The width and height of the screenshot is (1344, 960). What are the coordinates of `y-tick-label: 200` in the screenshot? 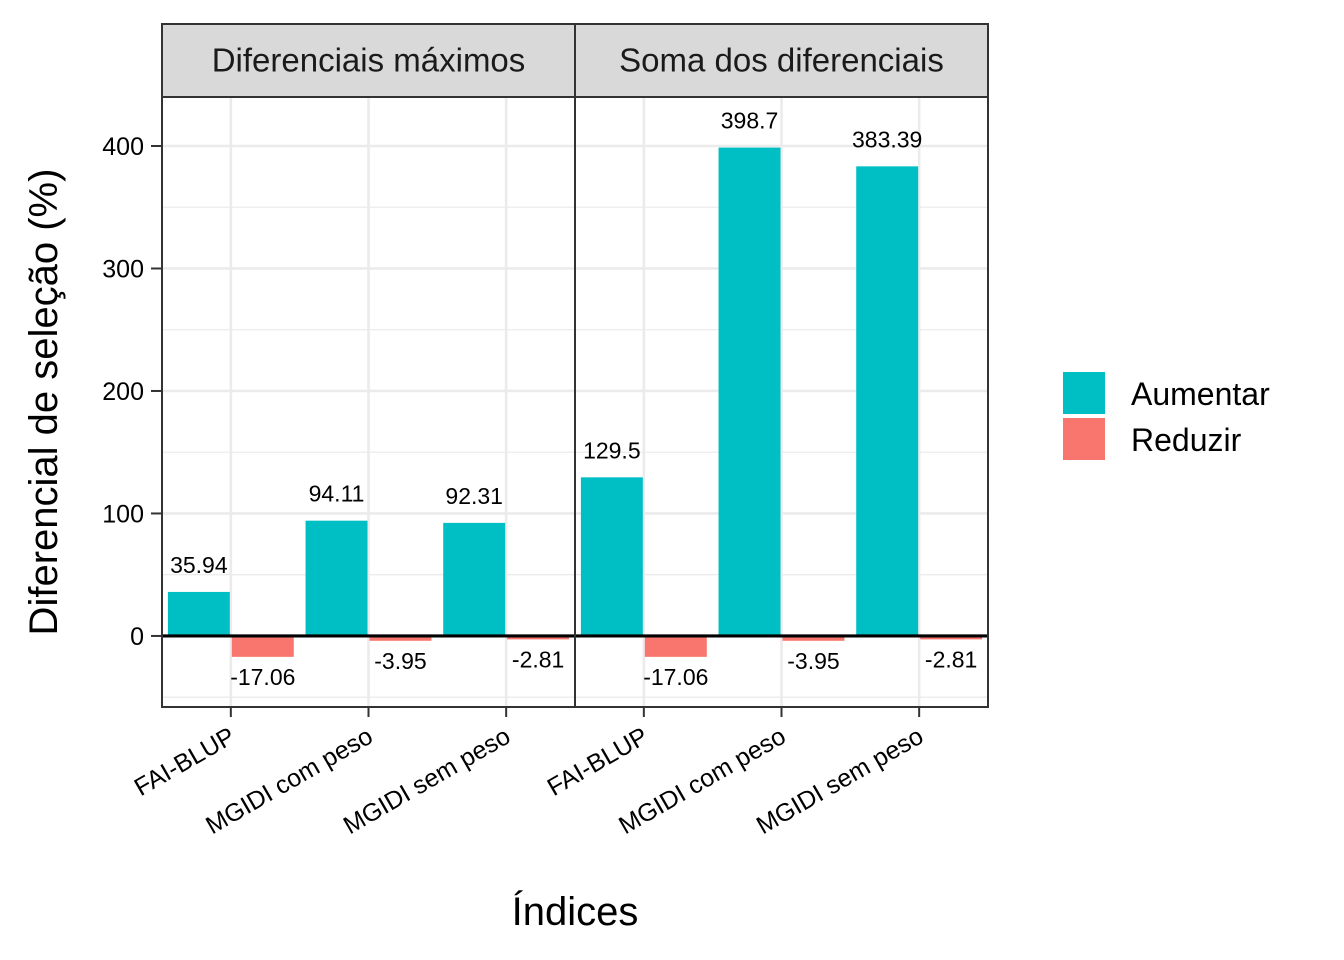 It's located at (123, 392).